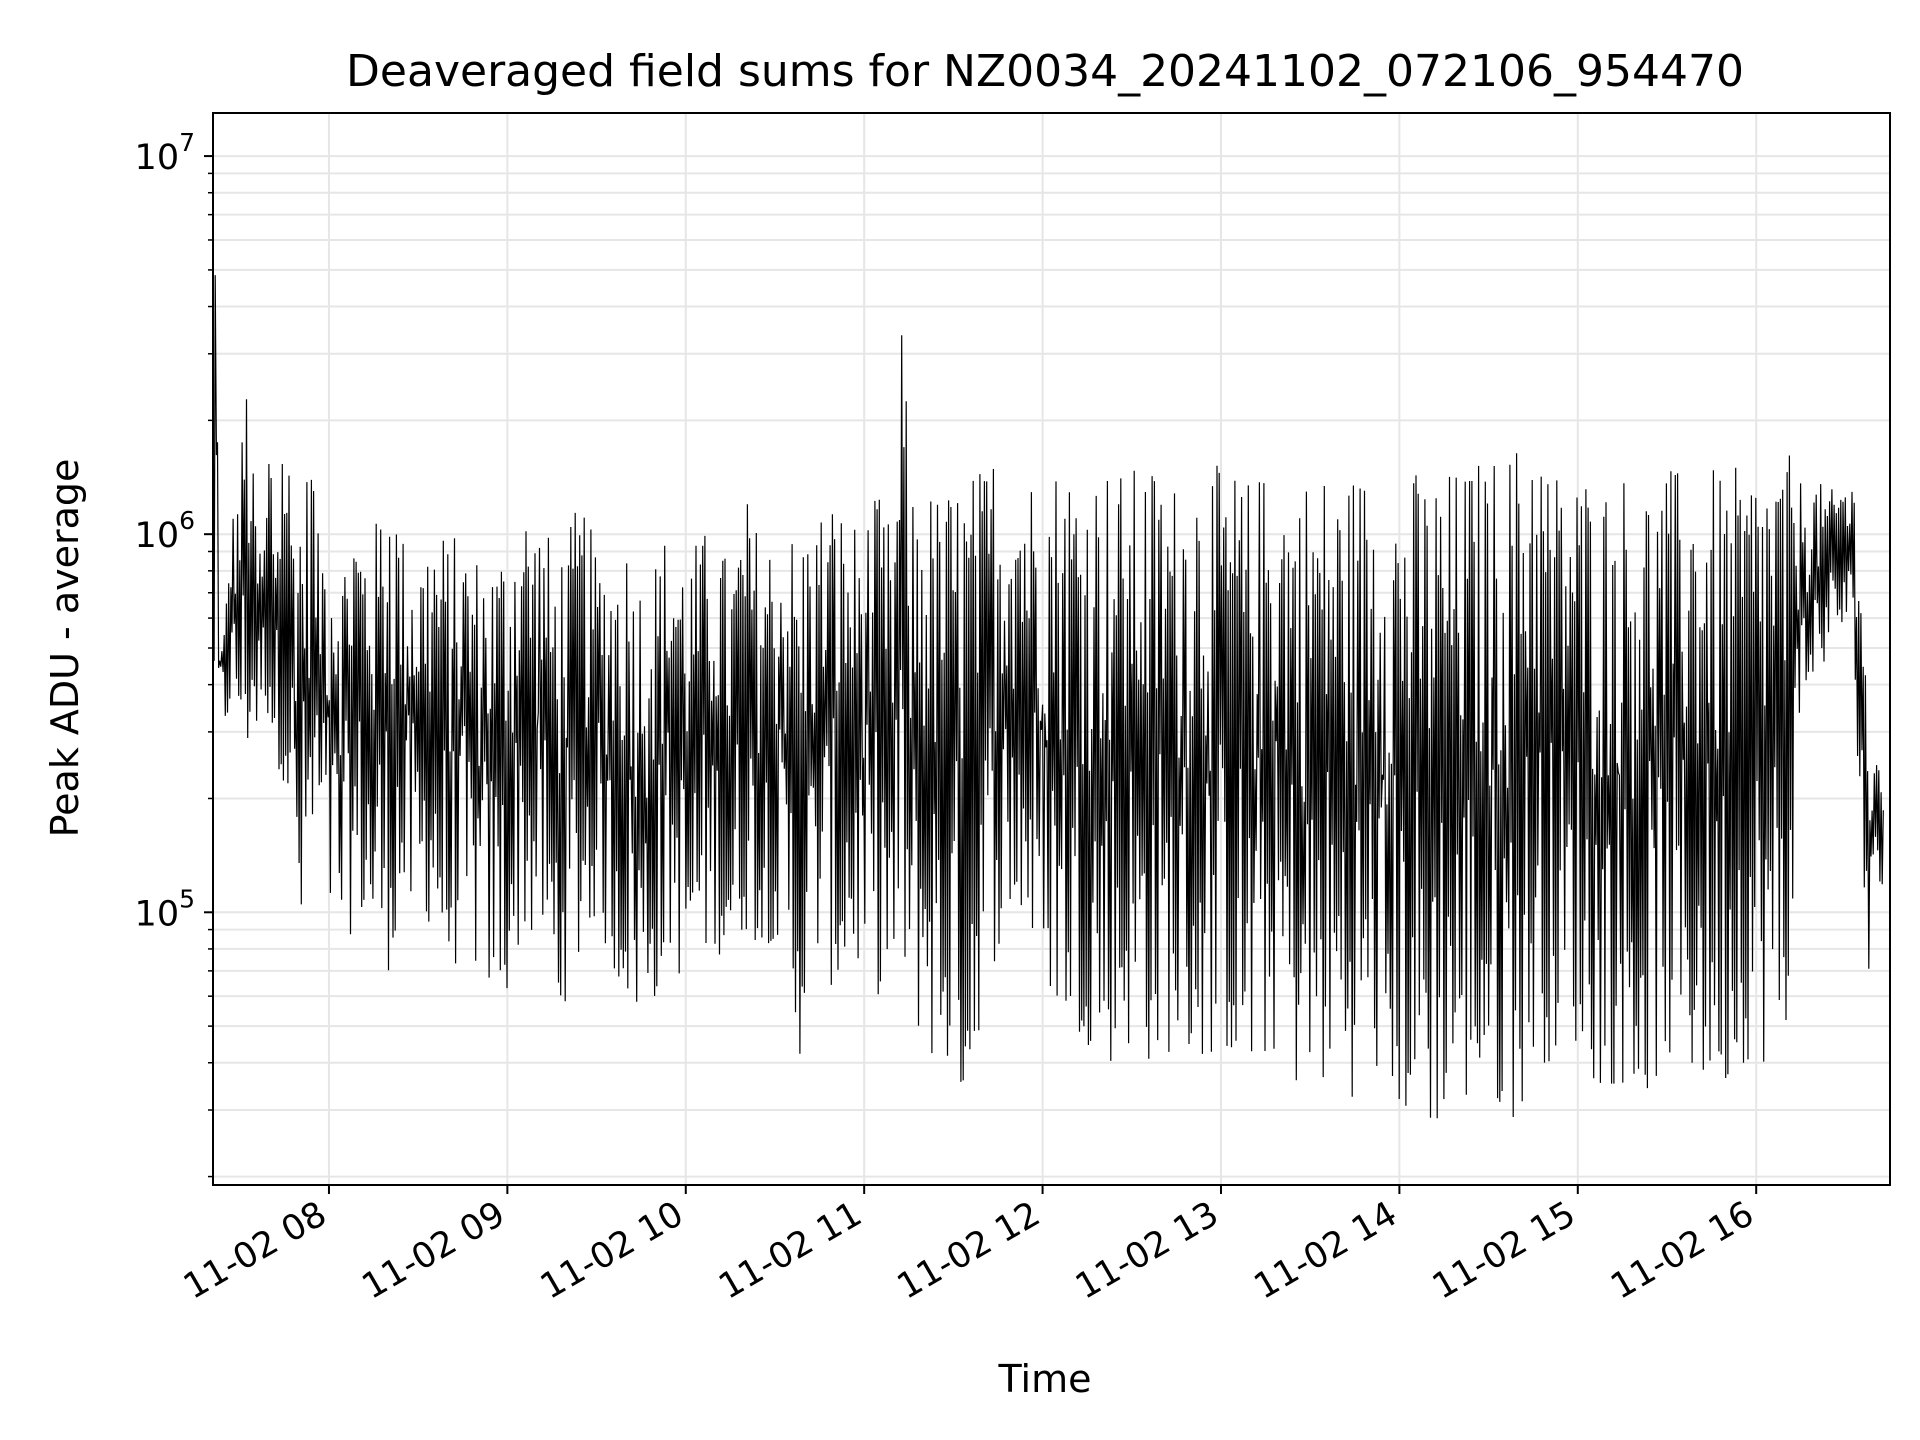 The width and height of the screenshot is (1920, 1440). Describe the element at coordinates (65, 648) in the screenshot. I see `y-axis-label: Peak ADU - average` at that location.